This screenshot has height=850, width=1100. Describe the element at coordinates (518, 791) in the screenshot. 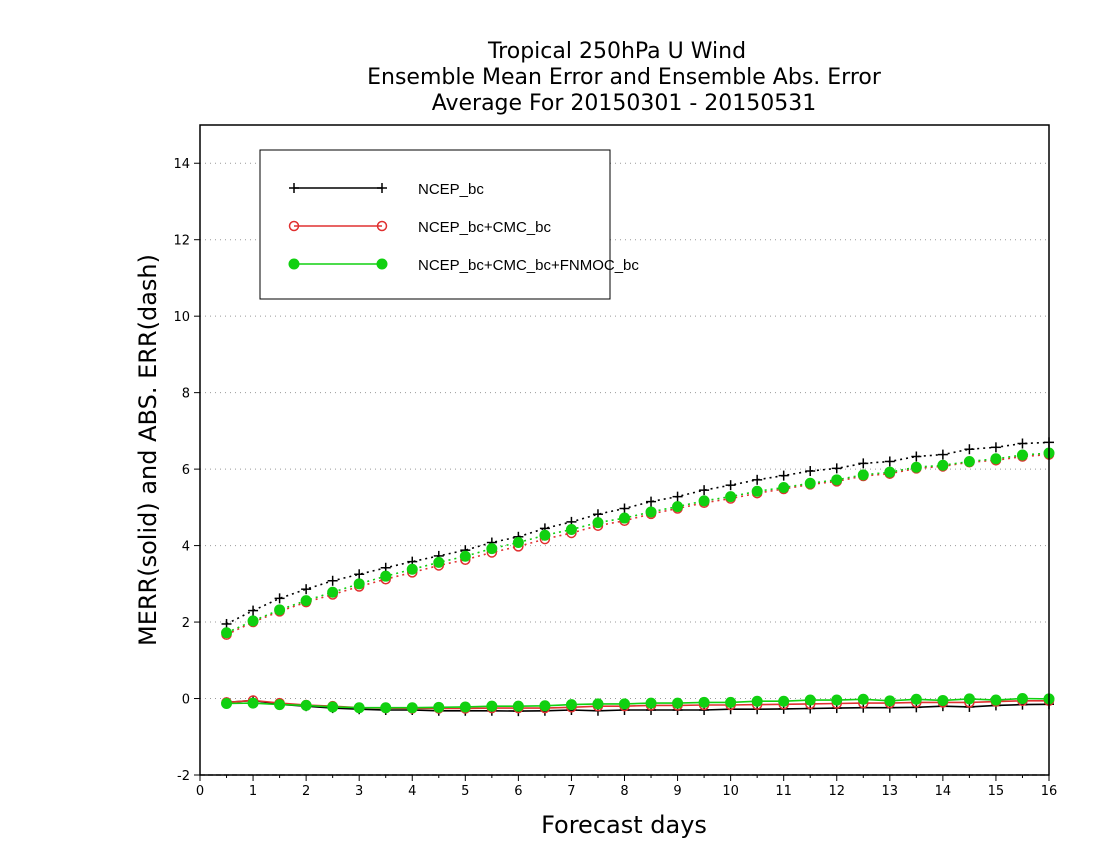

I see `x-tick-label: 6` at that location.